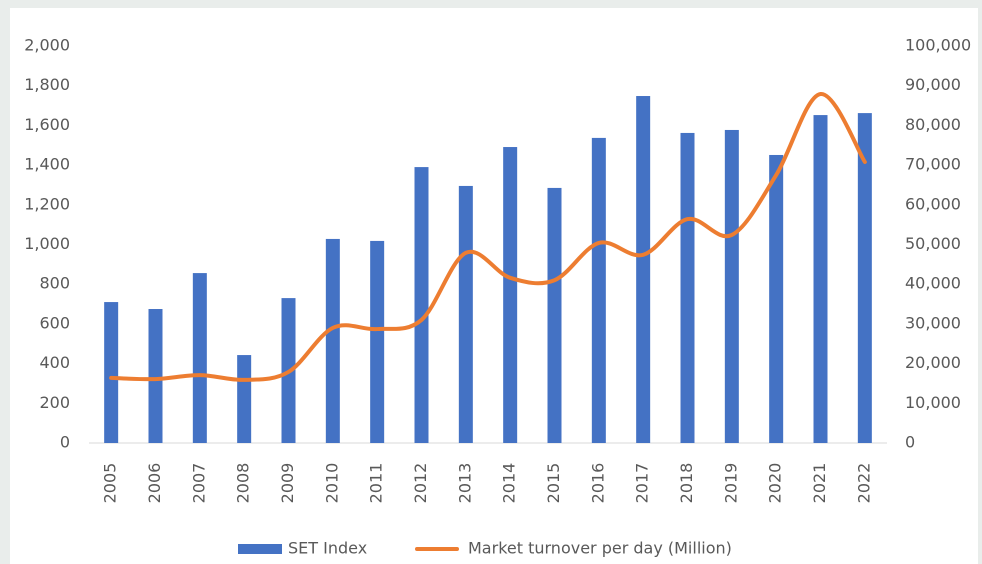 The image size is (982, 564). What do you see at coordinates (47, 84) in the screenshot?
I see `y-tick-label: 1,800` at bounding box center [47, 84].